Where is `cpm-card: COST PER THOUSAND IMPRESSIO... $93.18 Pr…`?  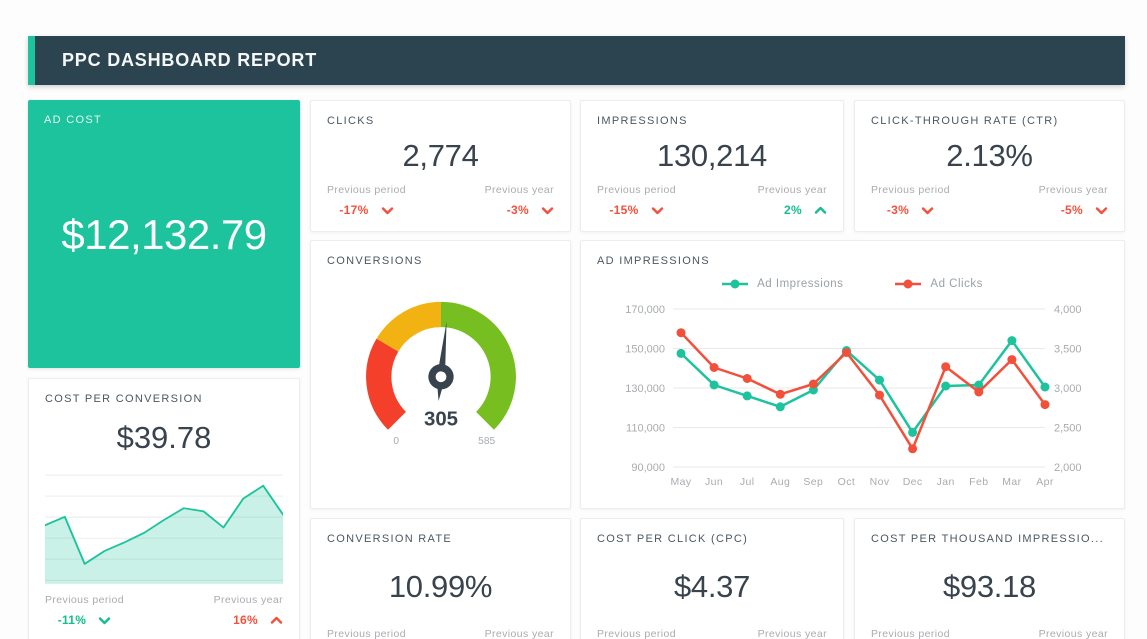 cpm-card: COST PER THOUSAND IMPRESSIO... $93.18 Pr… is located at coordinates (989, 578).